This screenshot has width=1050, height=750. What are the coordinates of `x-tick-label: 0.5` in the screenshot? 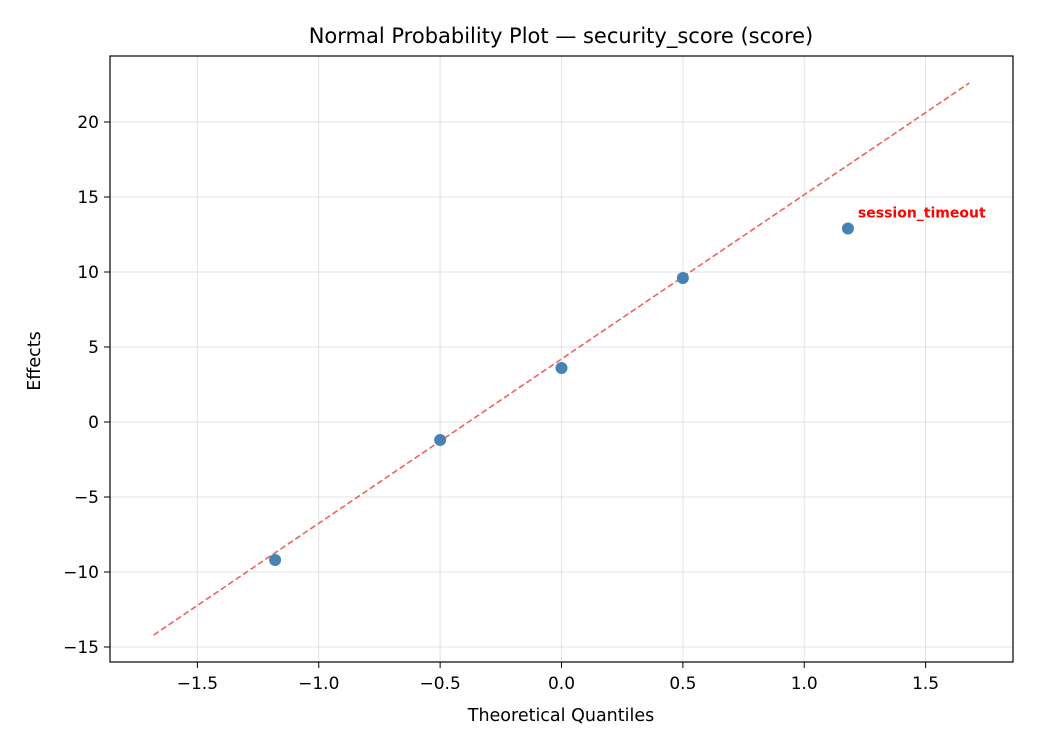 It's located at (682, 684).